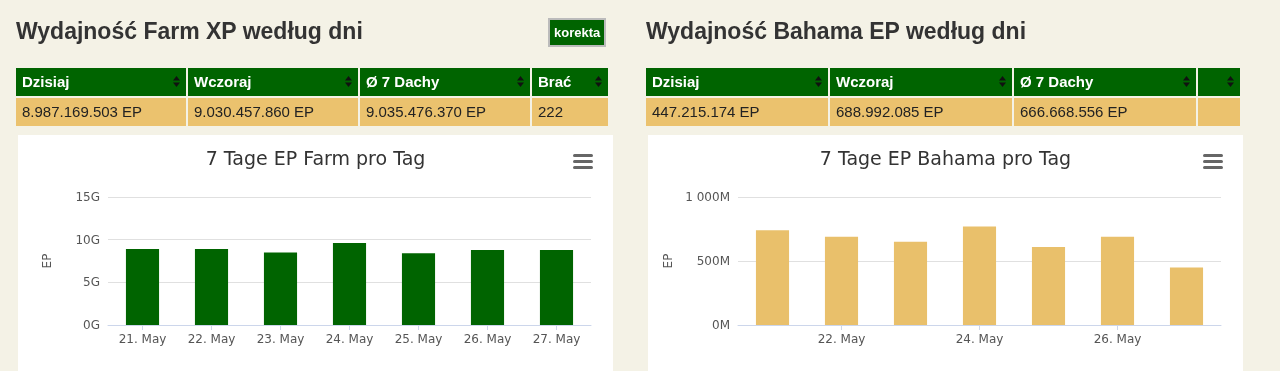  Describe the element at coordinates (280, 339) in the screenshot. I see `x-tick-label: 23. May` at that location.